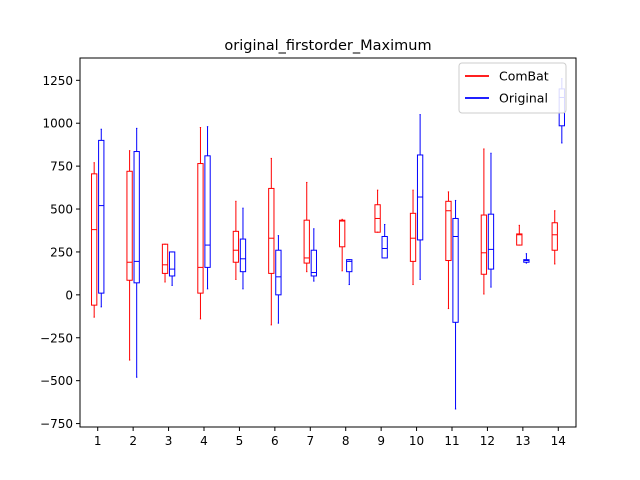 The image size is (640, 480). I want to click on x-tick-label: 5, so click(240, 441).